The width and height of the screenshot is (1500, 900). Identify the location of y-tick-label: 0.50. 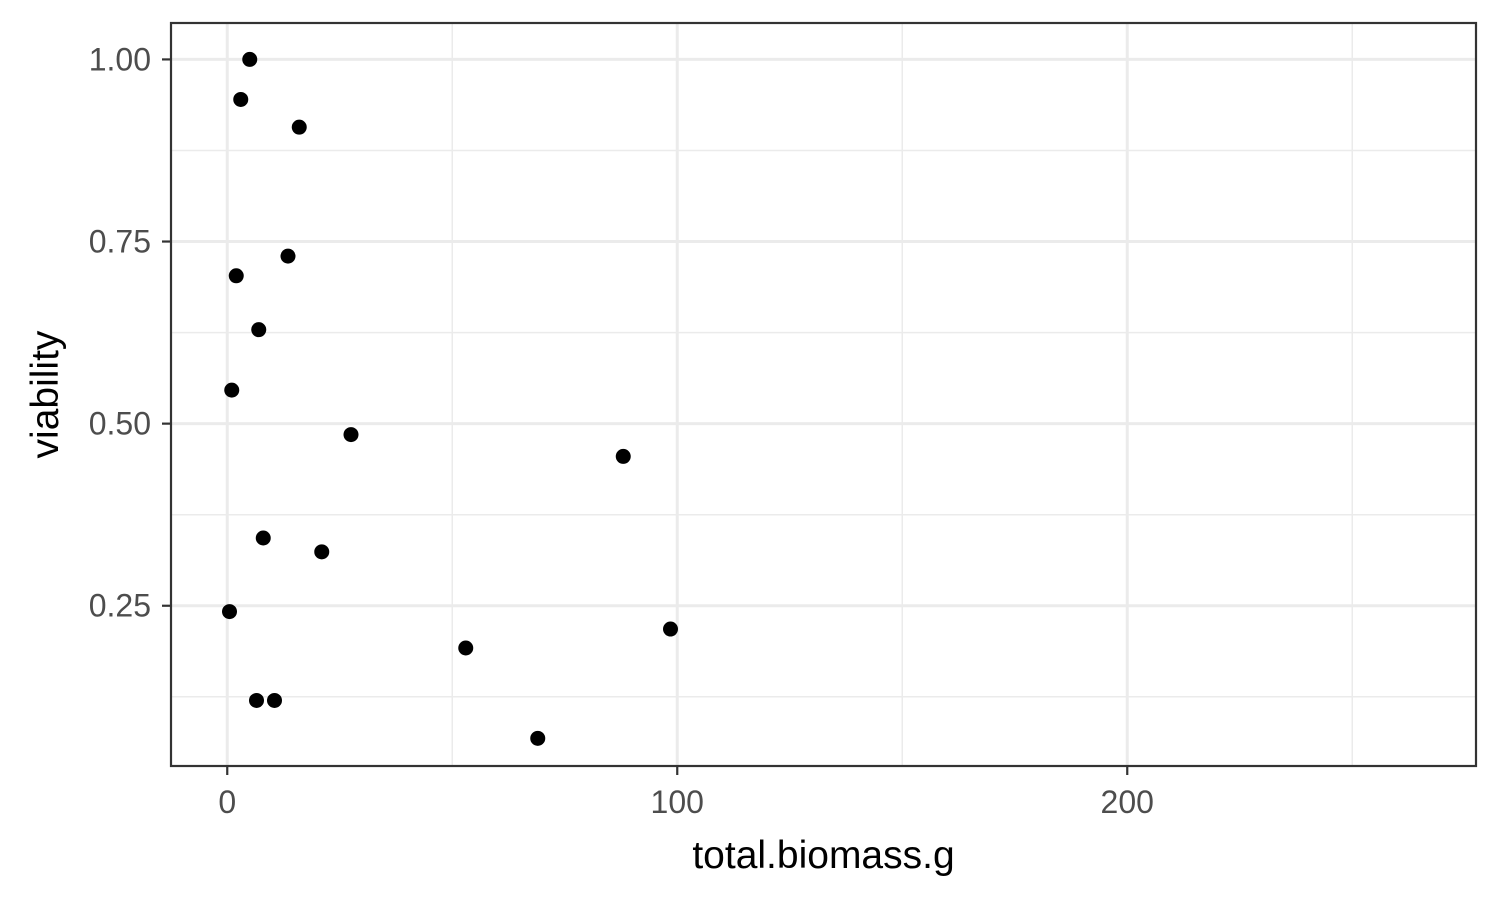
(120, 424).